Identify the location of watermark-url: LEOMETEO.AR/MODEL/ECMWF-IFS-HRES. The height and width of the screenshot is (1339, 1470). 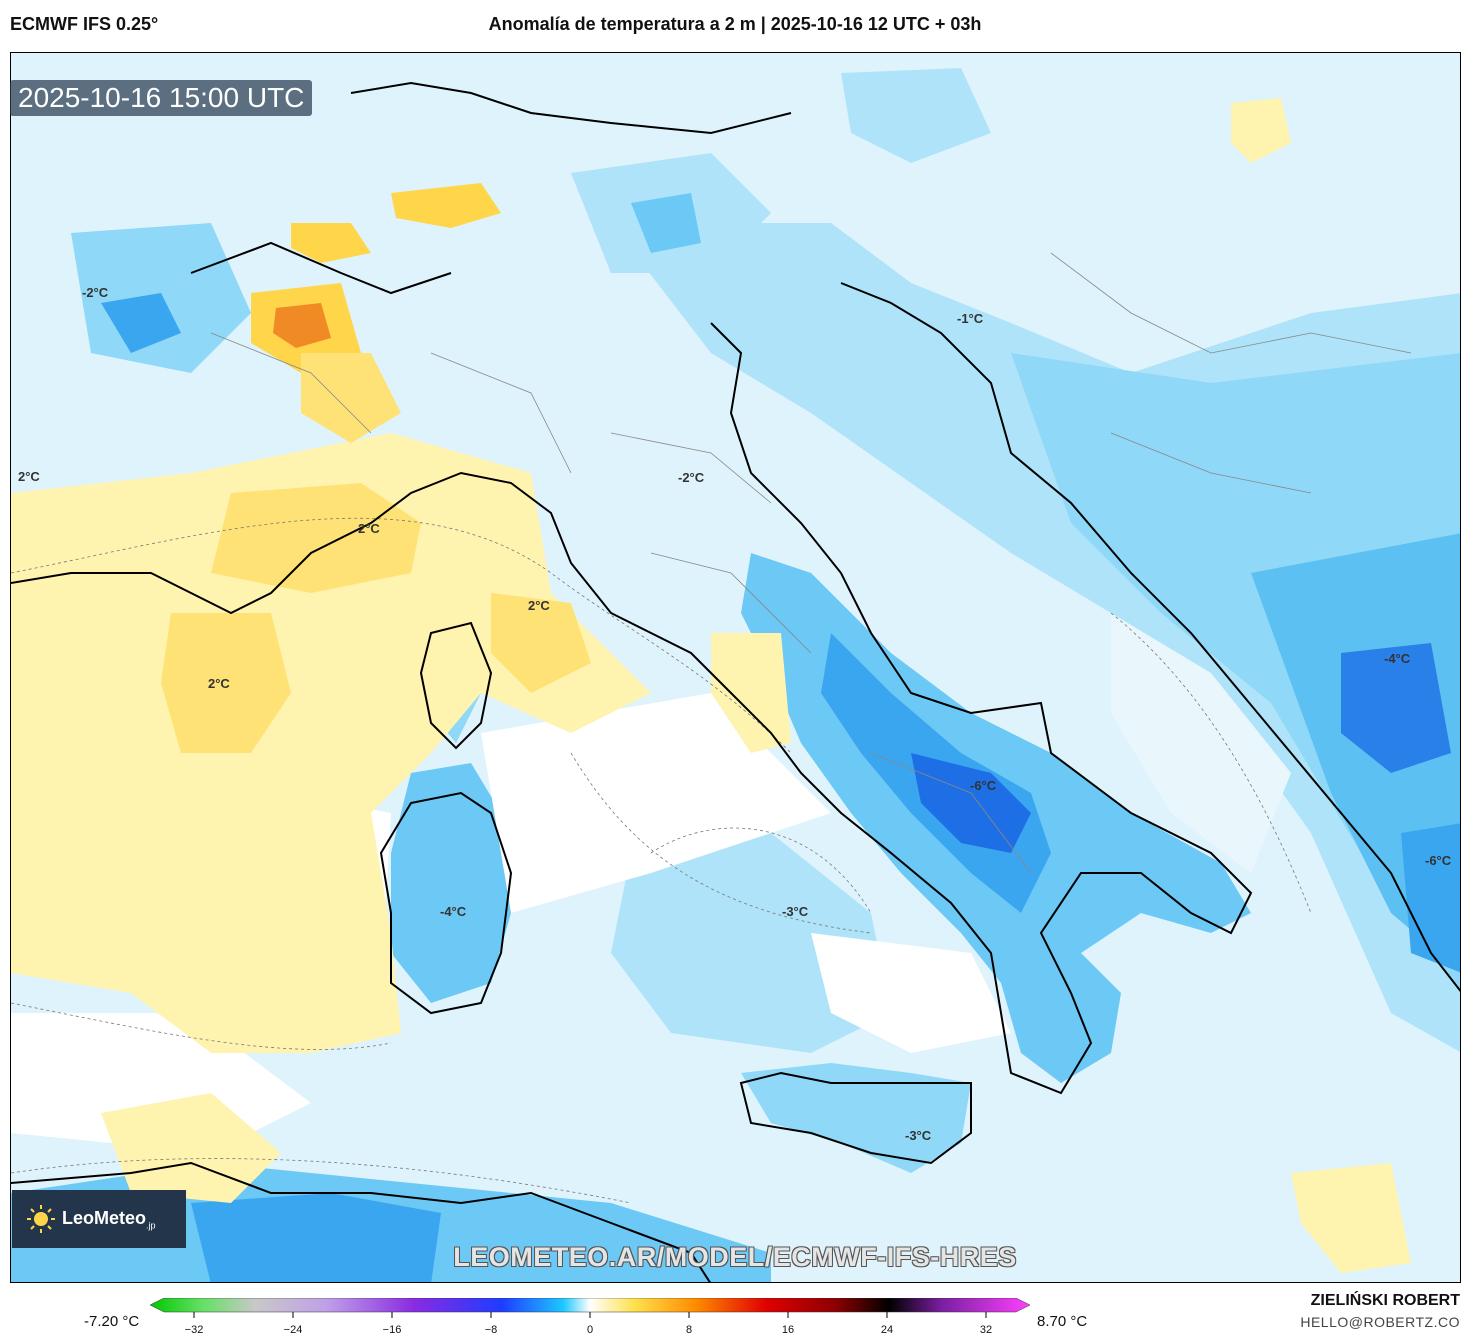
(735, 1257).